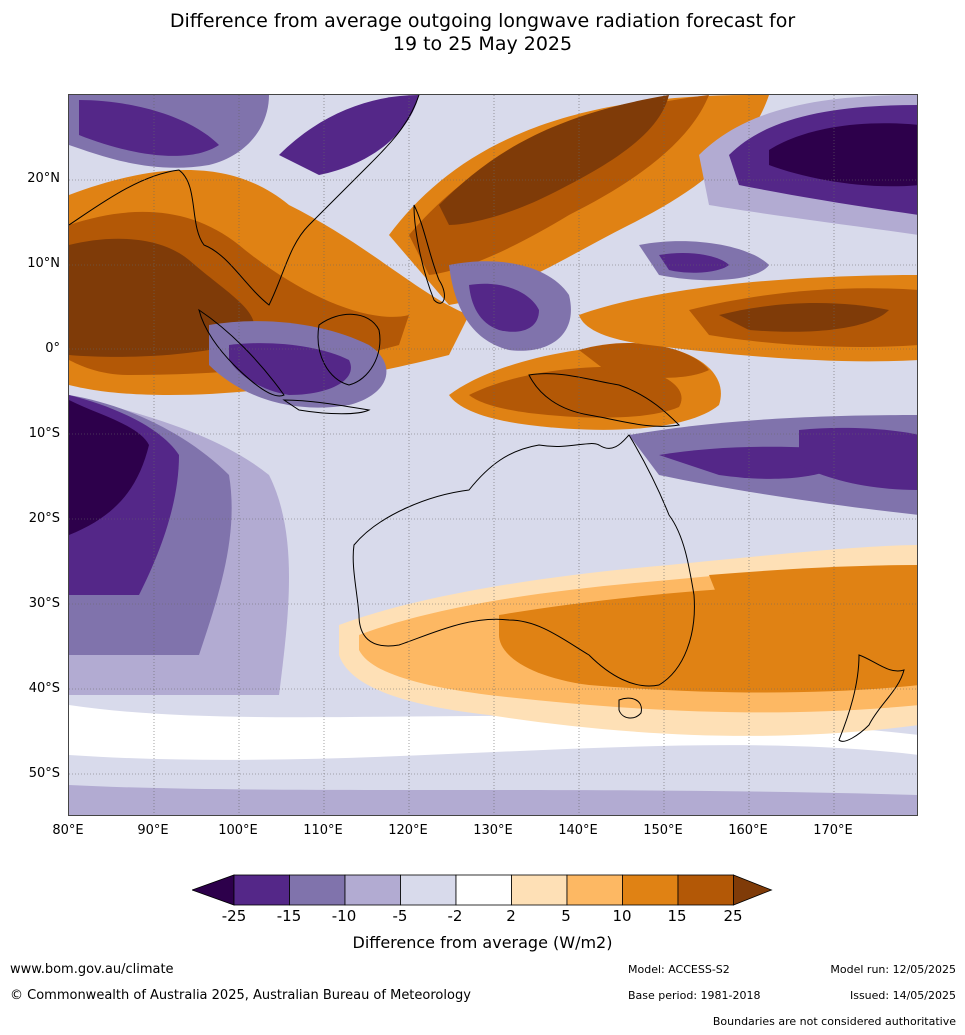 This screenshot has height=1035, width=965. Describe the element at coordinates (344, 916) in the screenshot. I see `colorbar-tick-label: -10` at that location.